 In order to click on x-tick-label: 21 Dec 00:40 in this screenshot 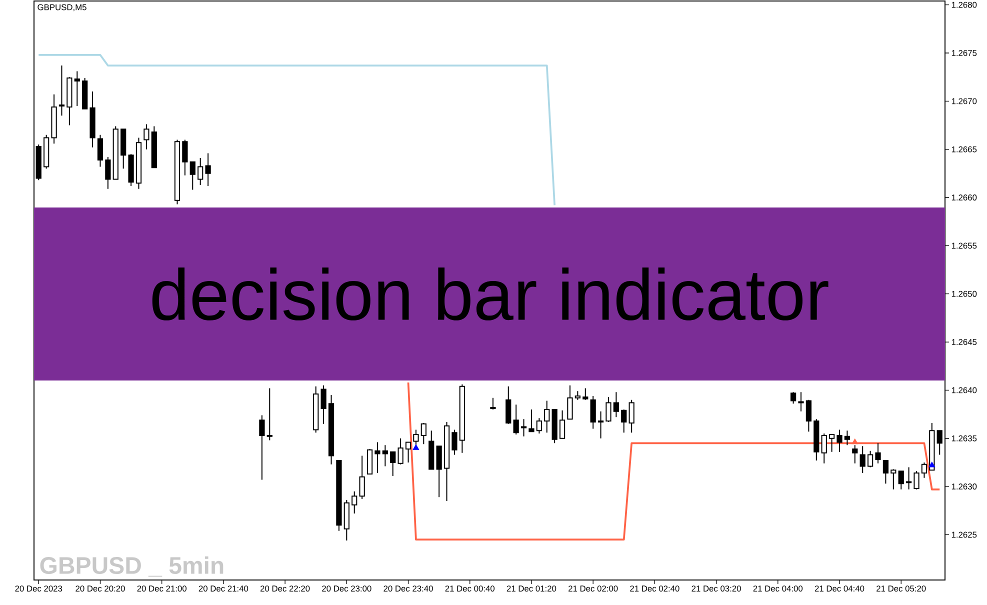, I will do `click(470, 589)`.